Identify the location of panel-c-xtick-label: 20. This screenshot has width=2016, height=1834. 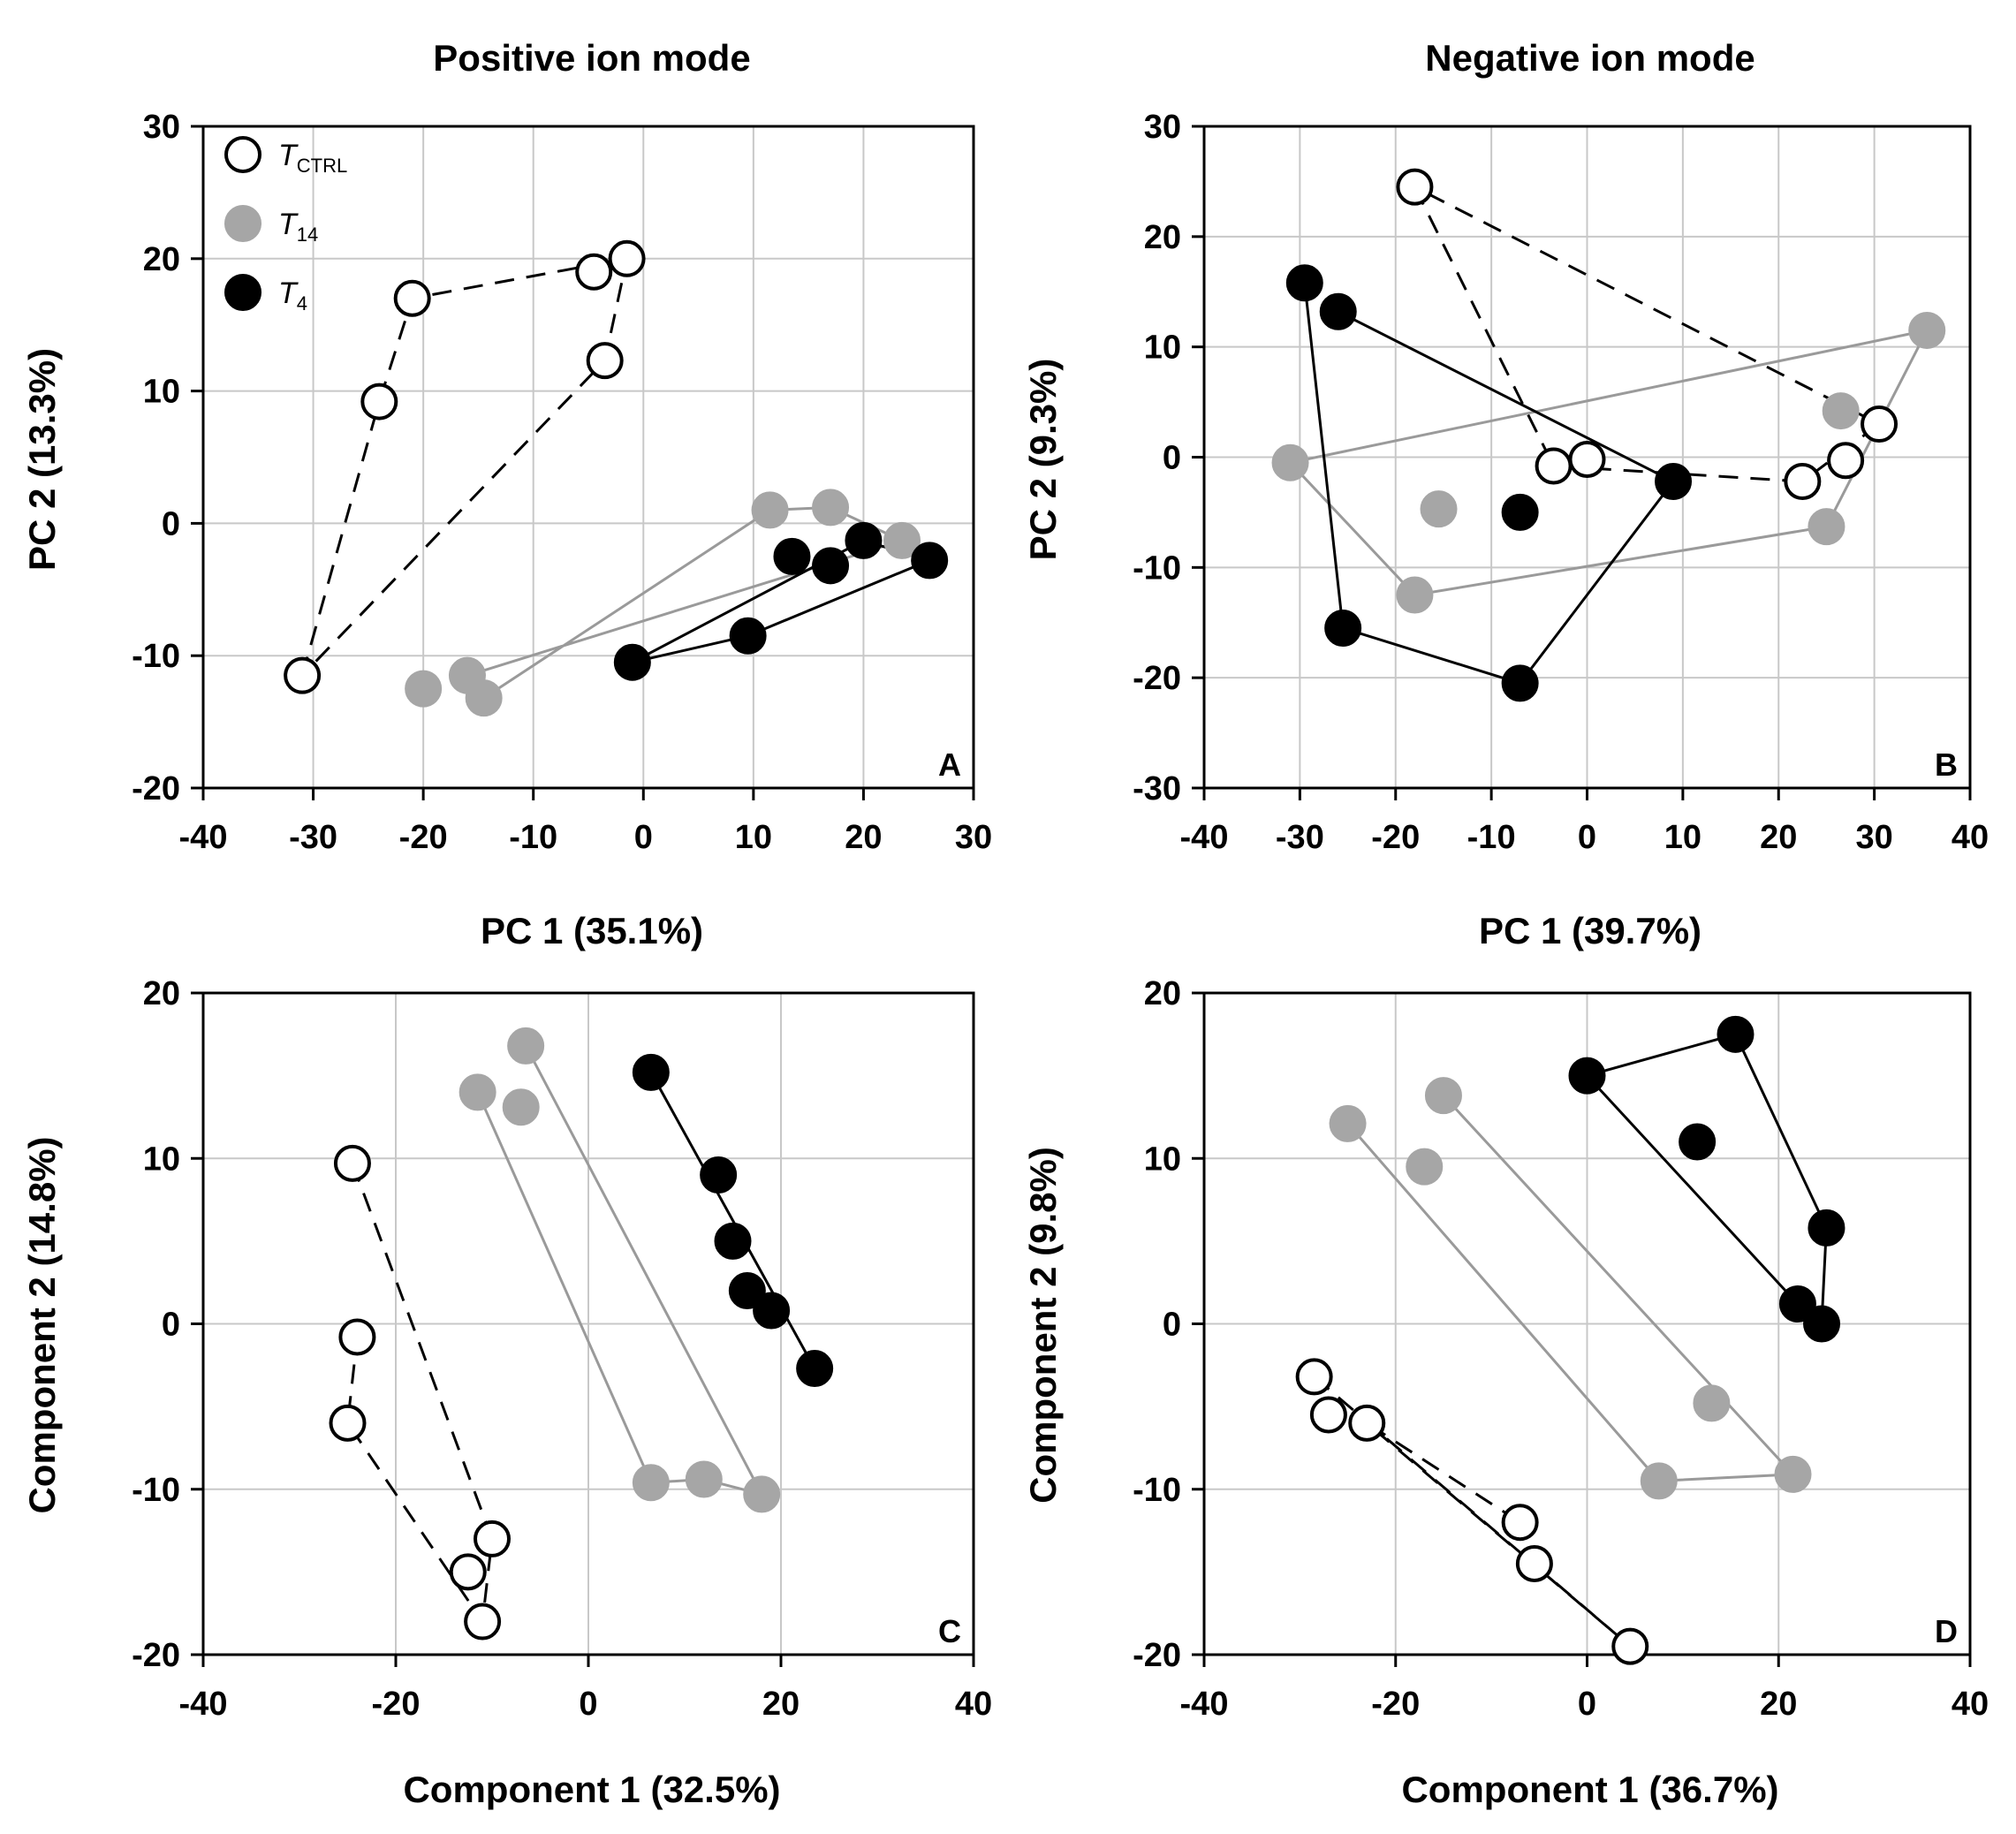
(781, 1705).